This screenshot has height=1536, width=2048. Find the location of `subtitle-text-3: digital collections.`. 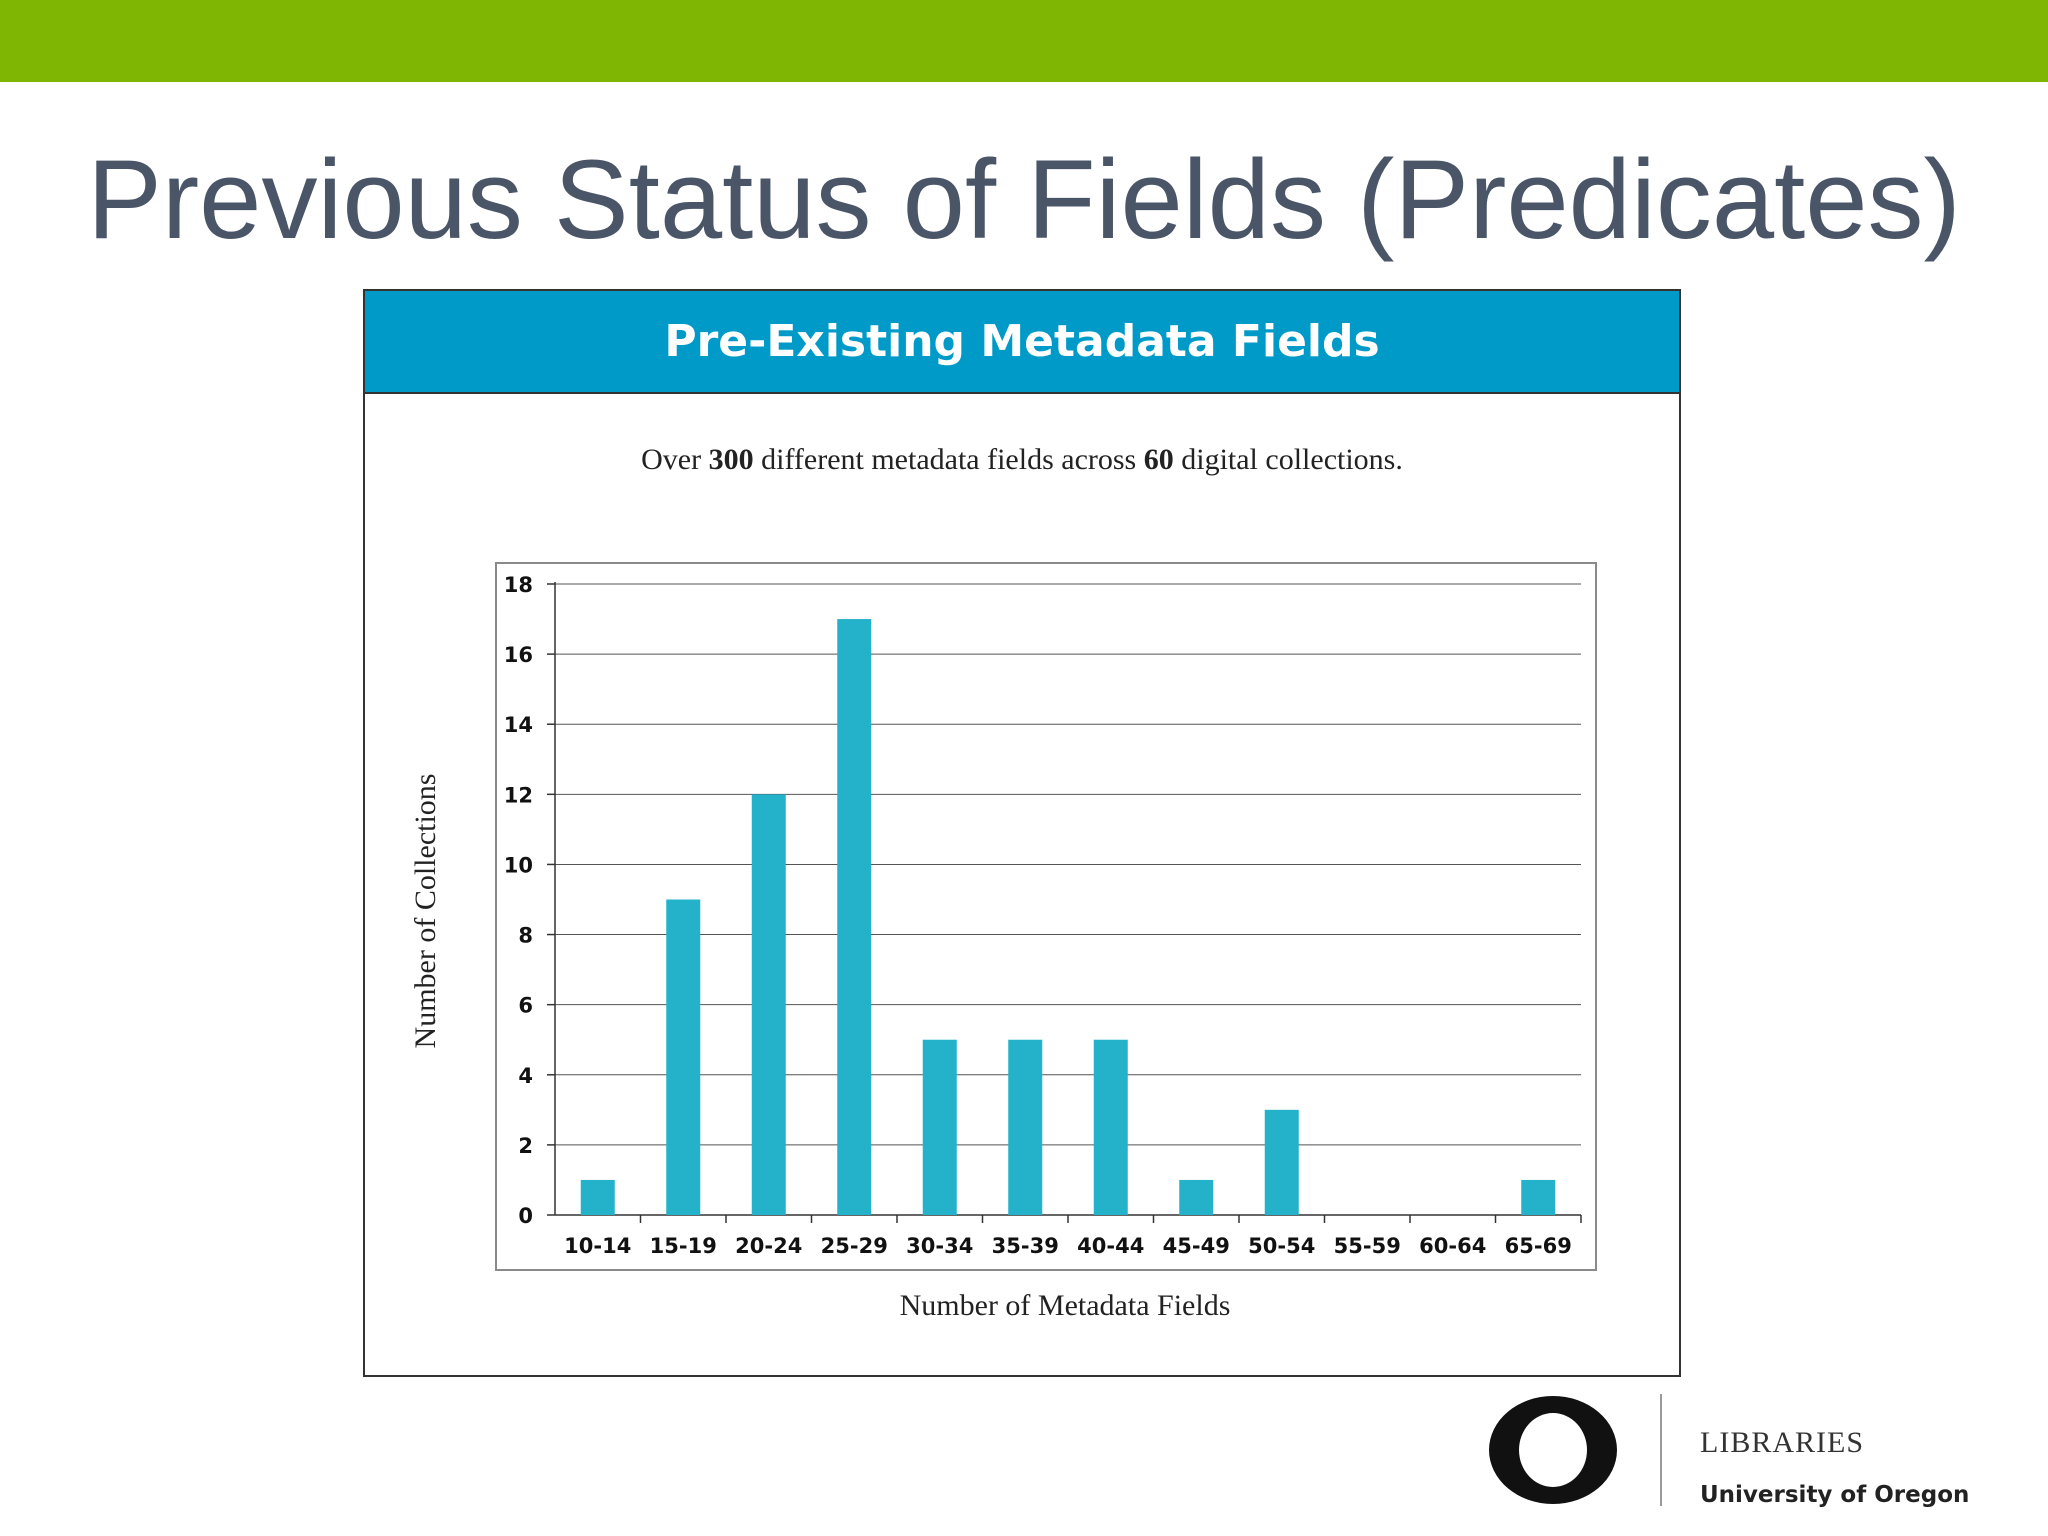

subtitle-text-3: digital collections. is located at coordinates (1288, 459).